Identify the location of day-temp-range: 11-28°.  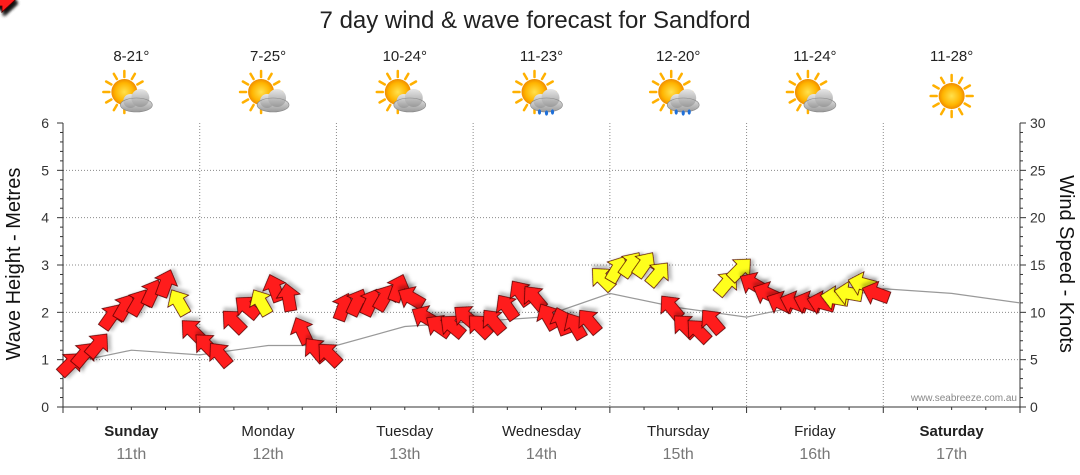
(951, 56).